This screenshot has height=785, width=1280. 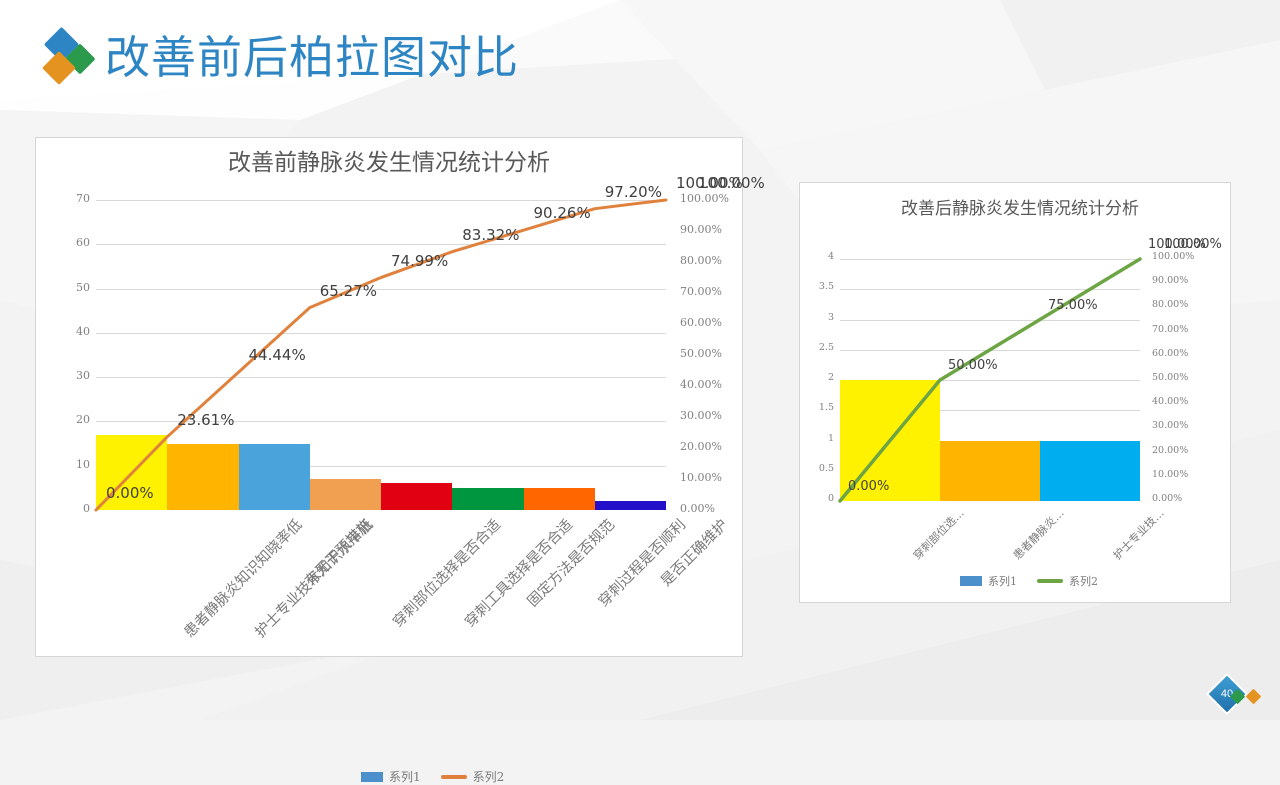 I want to click on title-diamond-cluster, so click(x=69, y=56).